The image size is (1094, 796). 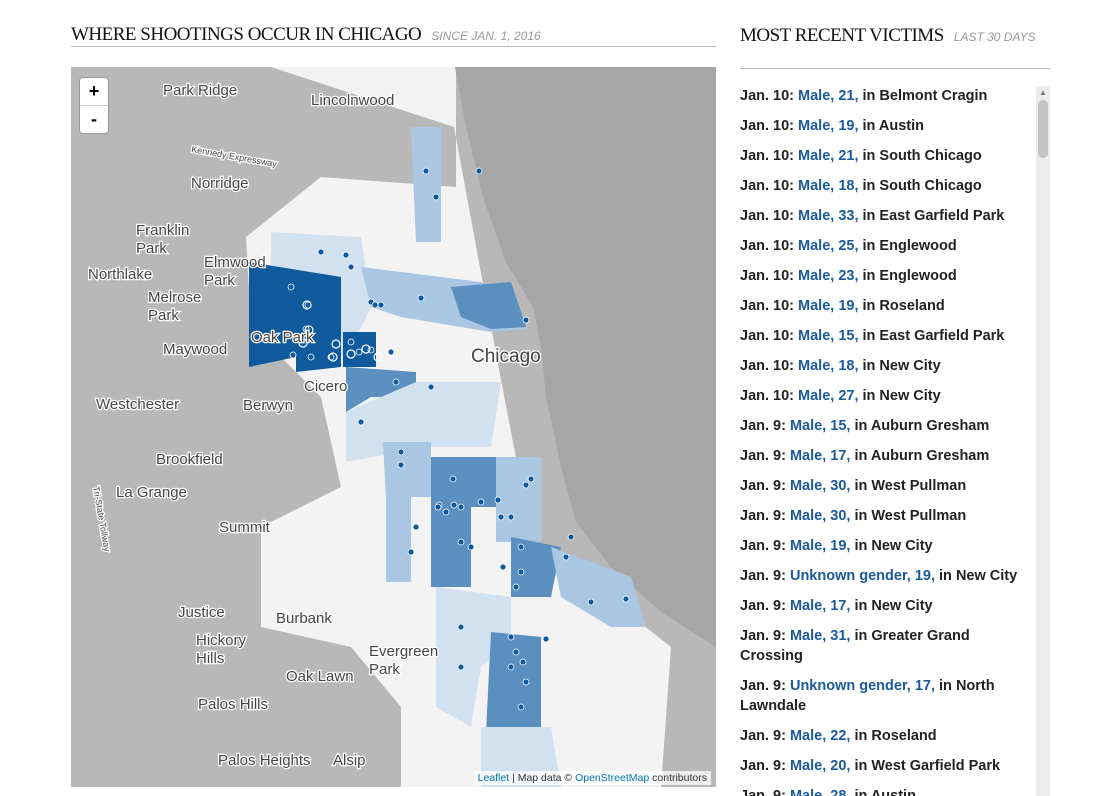 I want to click on osm-link: OpenStreetMap, so click(x=612, y=778).